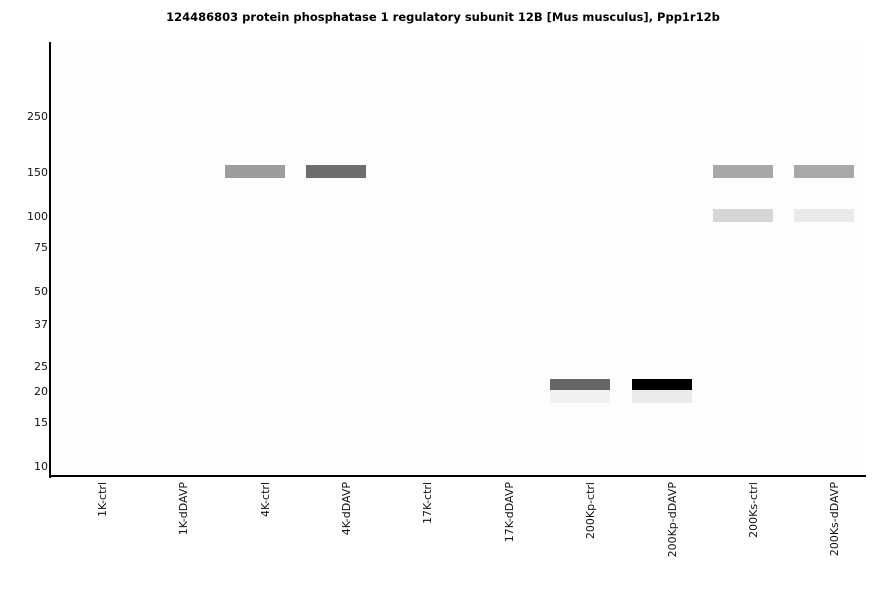  What do you see at coordinates (37, 216) in the screenshot?
I see `y-tick-label: 100` at bounding box center [37, 216].